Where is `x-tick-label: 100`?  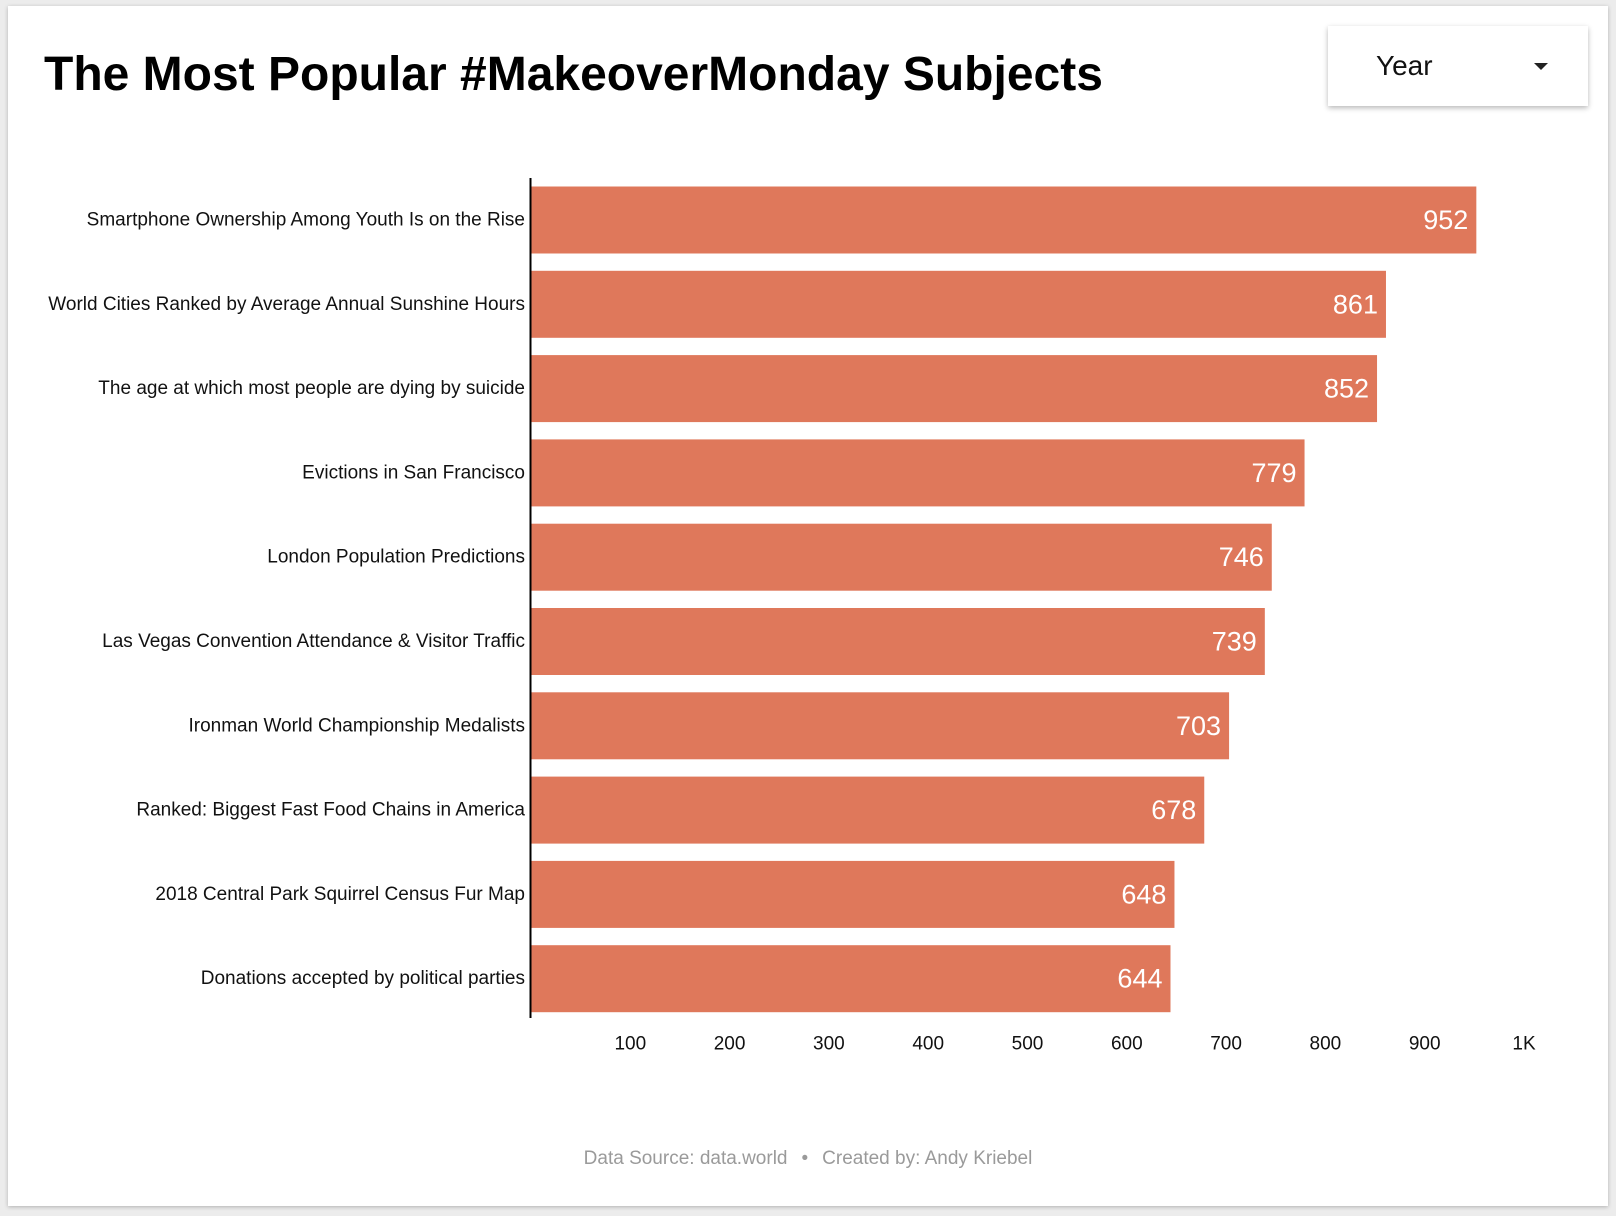 x-tick-label: 100 is located at coordinates (630, 1044).